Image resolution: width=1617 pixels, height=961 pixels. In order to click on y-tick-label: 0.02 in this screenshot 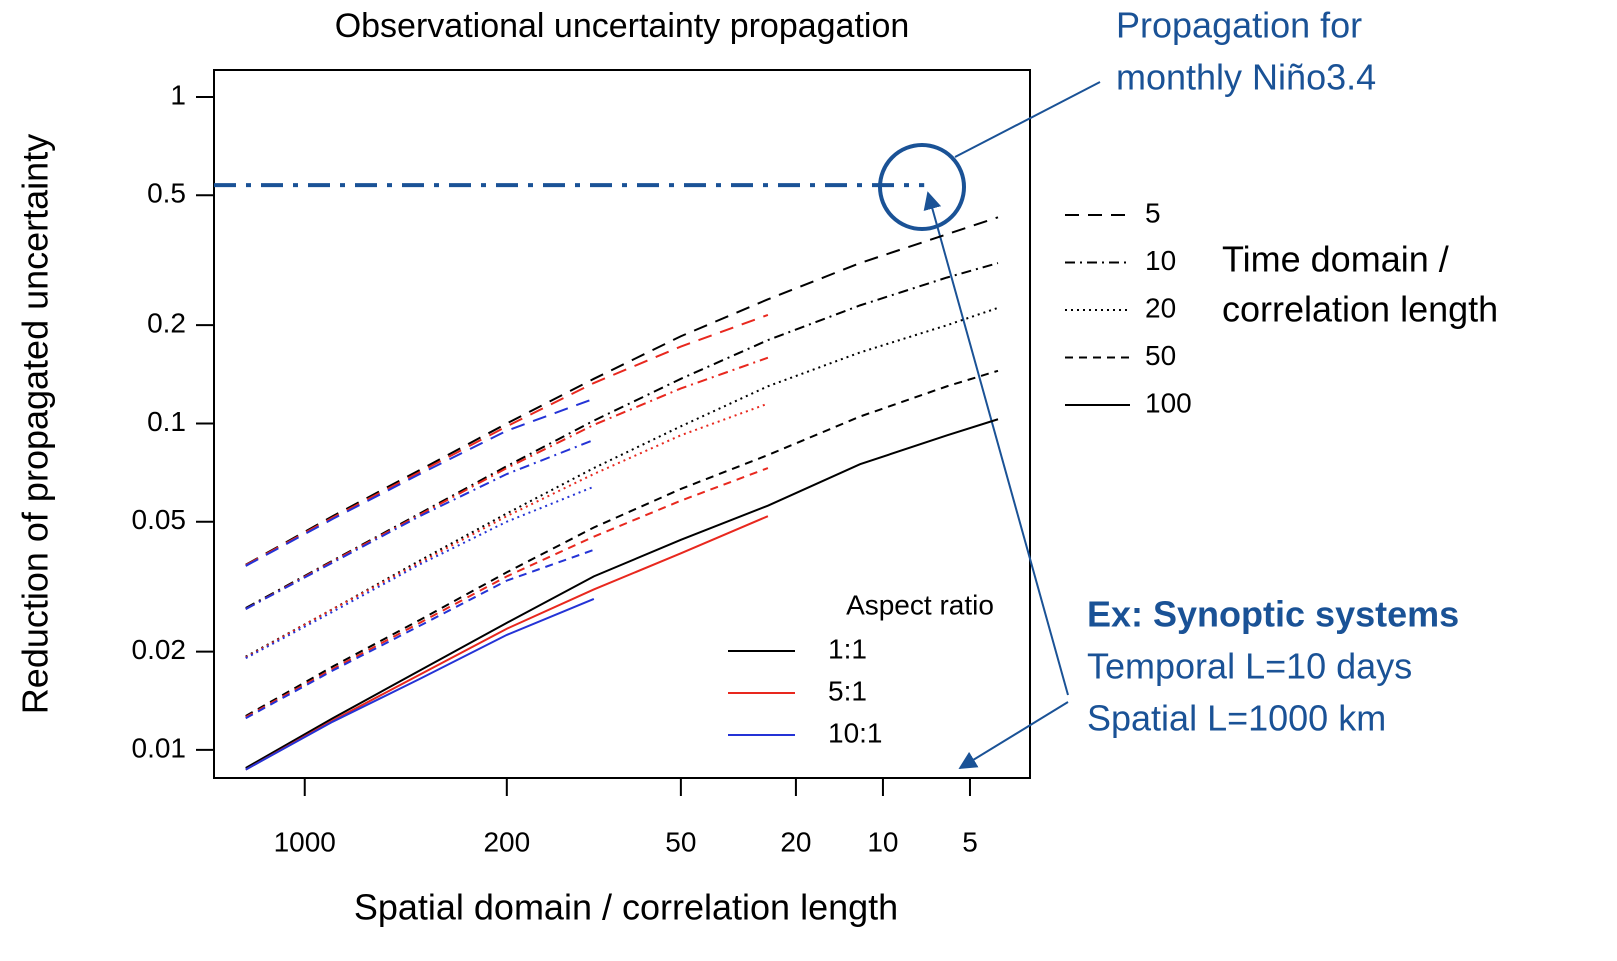, I will do `click(159, 649)`.